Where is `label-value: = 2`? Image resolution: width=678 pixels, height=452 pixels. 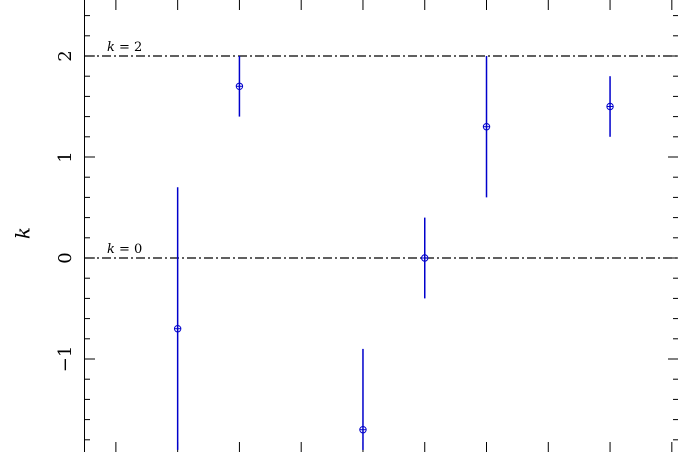
label-value: = 2 is located at coordinates (128, 47).